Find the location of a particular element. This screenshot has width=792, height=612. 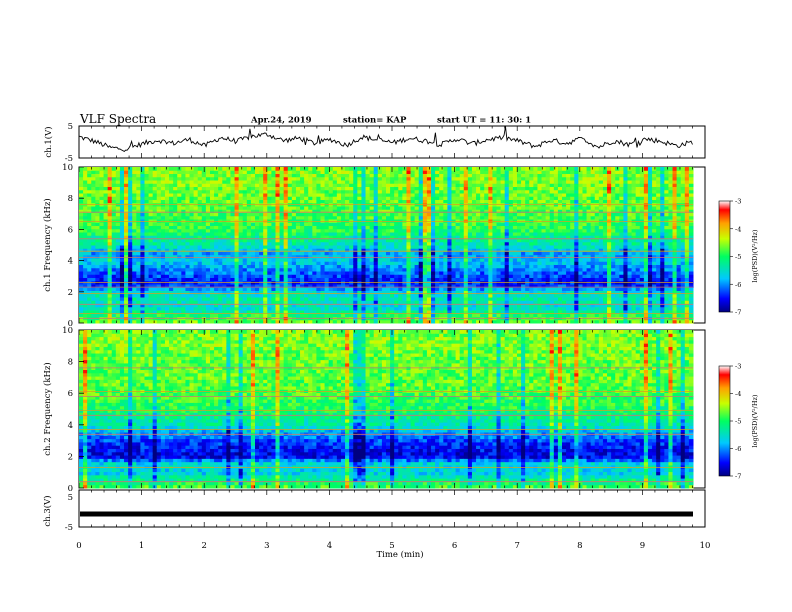

ch2-colorbar-label: log(PSD)(V²/Hz) is located at coordinates (755, 420).